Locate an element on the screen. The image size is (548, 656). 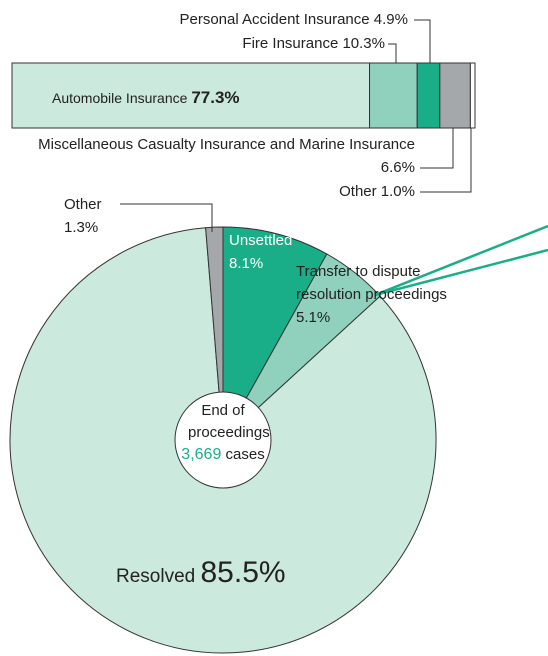
label: Unsettled 8.1% is located at coordinates (261, 252).